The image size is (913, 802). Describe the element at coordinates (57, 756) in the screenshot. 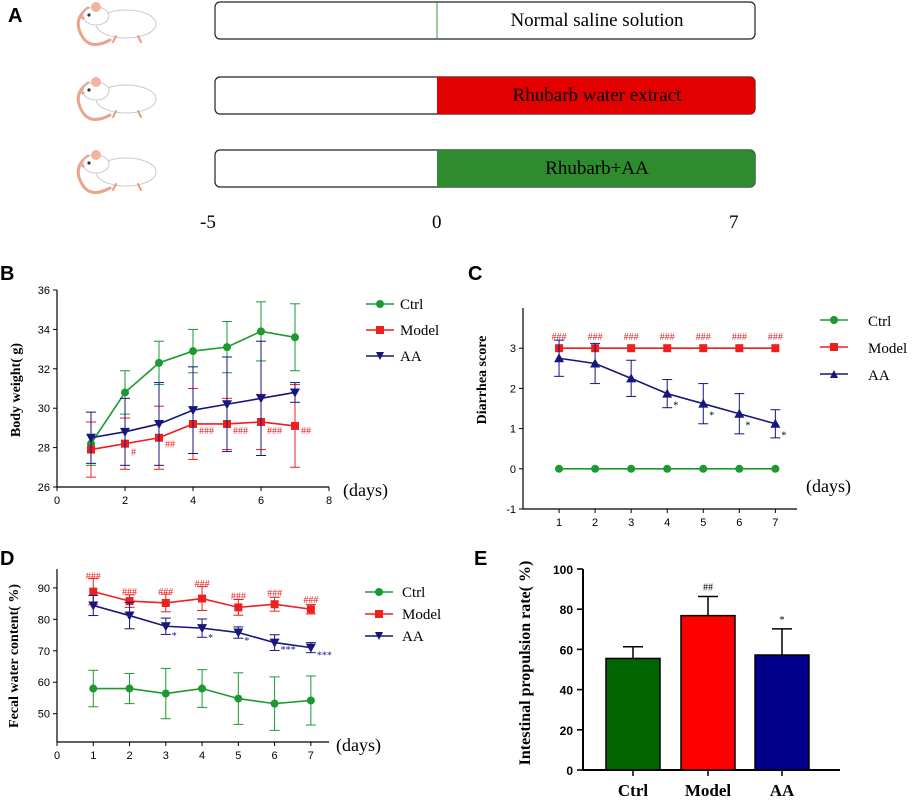

I see `x-tick-label: 0` at that location.